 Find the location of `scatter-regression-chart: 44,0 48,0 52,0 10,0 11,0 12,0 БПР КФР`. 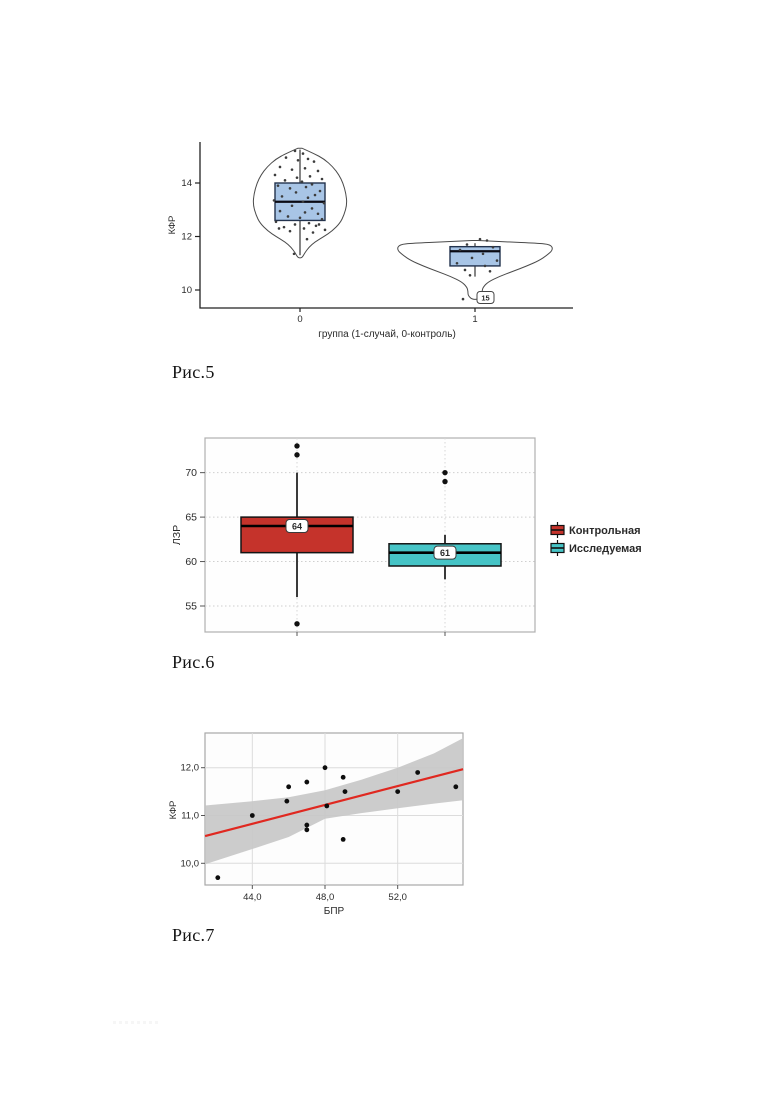

scatter-regression-chart: 44,0 48,0 52,0 10,0 11,0 12,0 БПР КФР is located at coordinates (316, 824).